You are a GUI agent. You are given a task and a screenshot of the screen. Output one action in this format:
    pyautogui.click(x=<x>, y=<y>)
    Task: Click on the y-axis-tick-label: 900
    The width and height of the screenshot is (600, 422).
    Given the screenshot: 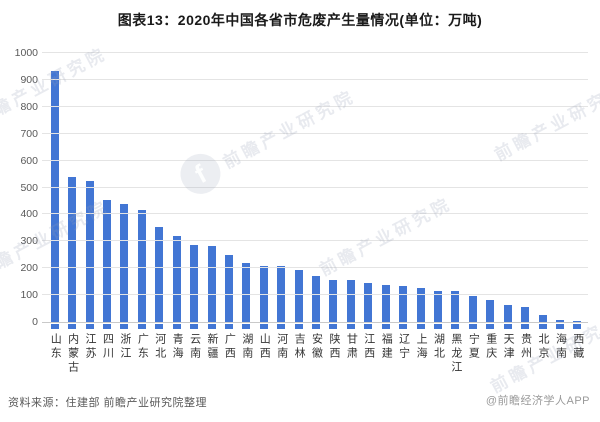 What is the action you would take?
    pyautogui.click(x=29, y=79)
    